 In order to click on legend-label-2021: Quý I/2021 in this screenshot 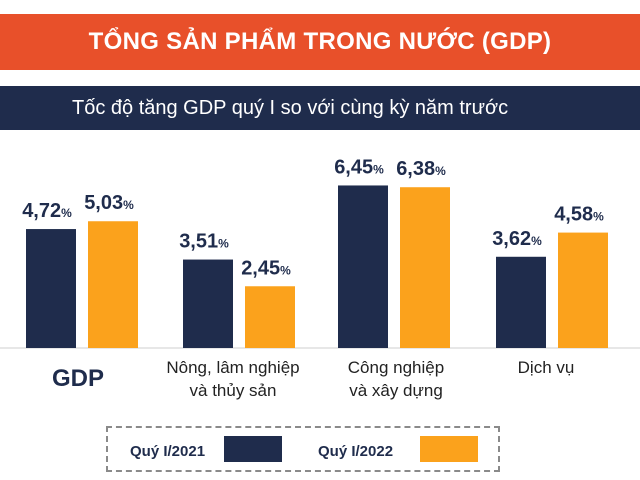, I will do `click(167, 451)`.